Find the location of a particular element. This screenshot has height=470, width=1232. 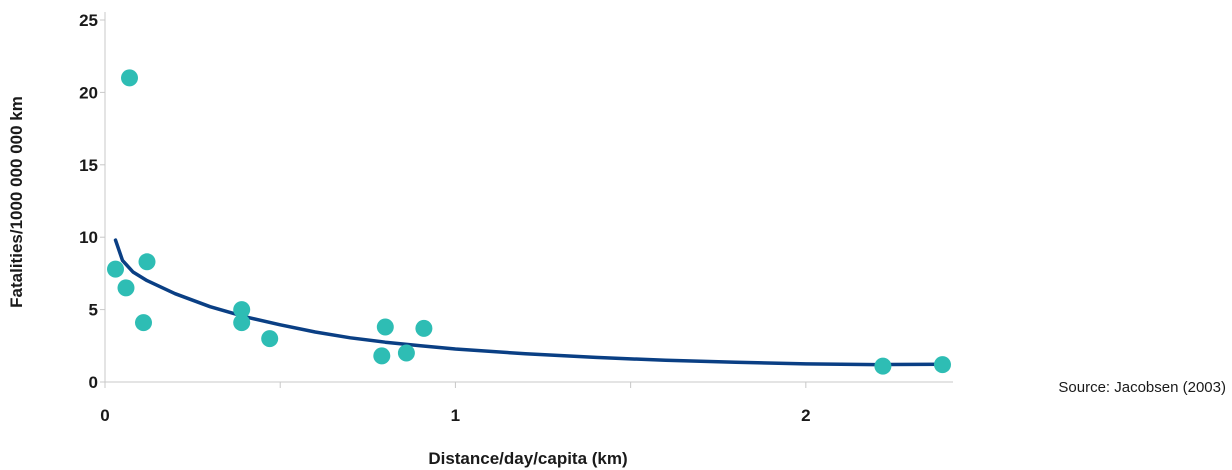

y-tick-label: 10 is located at coordinates (88, 237).